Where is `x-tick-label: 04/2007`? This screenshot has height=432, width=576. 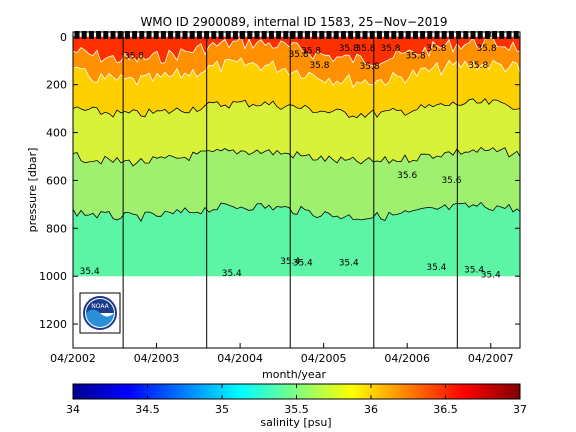
x-tick-label: 04/2007 is located at coordinates (491, 358).